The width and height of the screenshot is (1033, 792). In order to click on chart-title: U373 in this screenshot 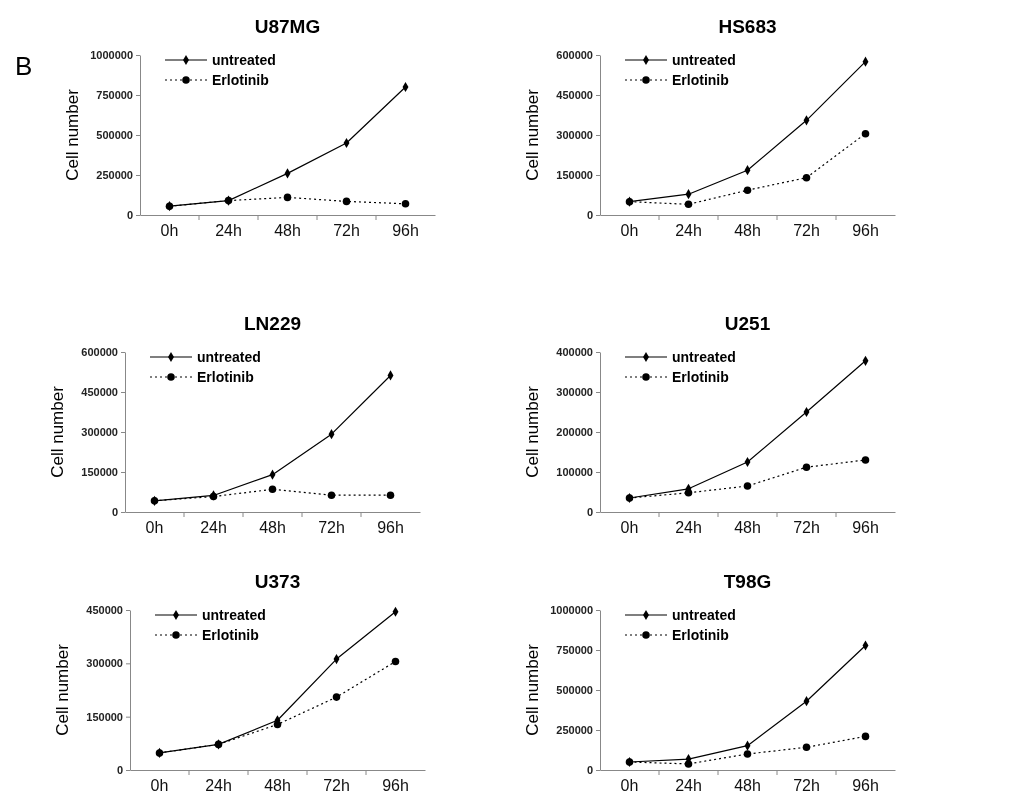, I will do `click(277, 581)`.